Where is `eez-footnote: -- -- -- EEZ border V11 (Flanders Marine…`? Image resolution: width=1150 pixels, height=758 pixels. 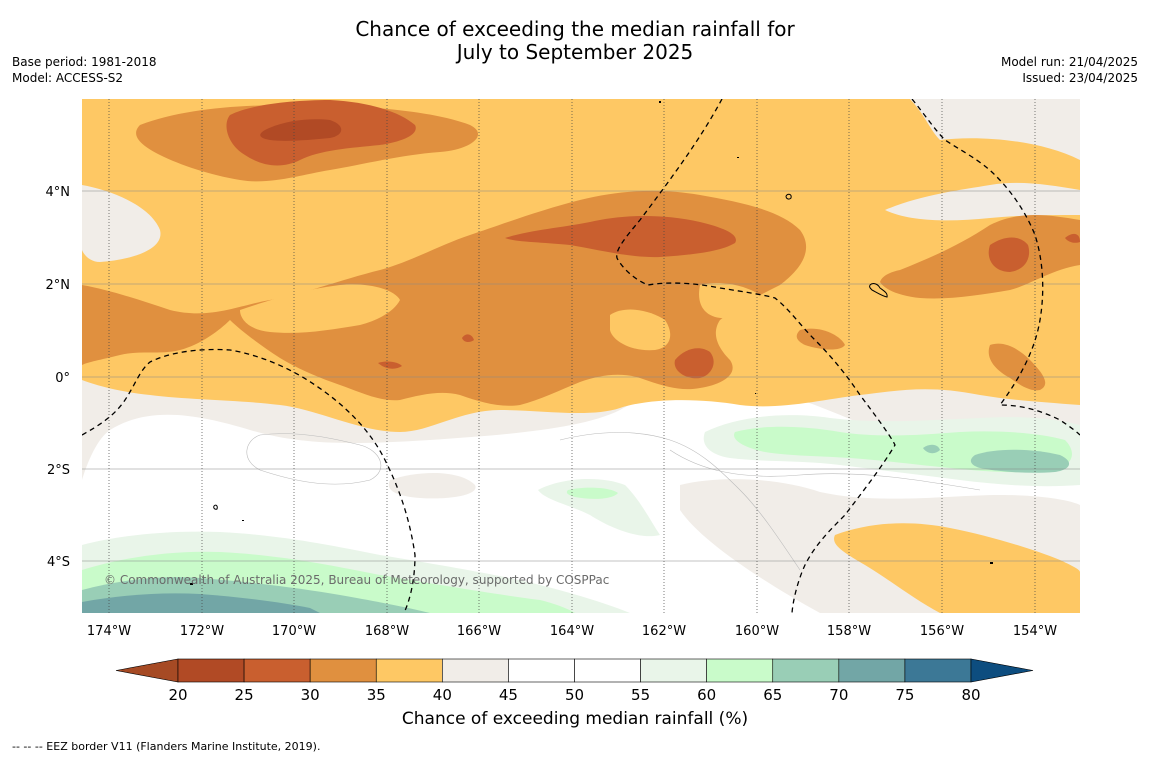 eez-footnote: -- -- -- EEZ border V11 (Flanders Marine… is located at coordinates (166, 746).